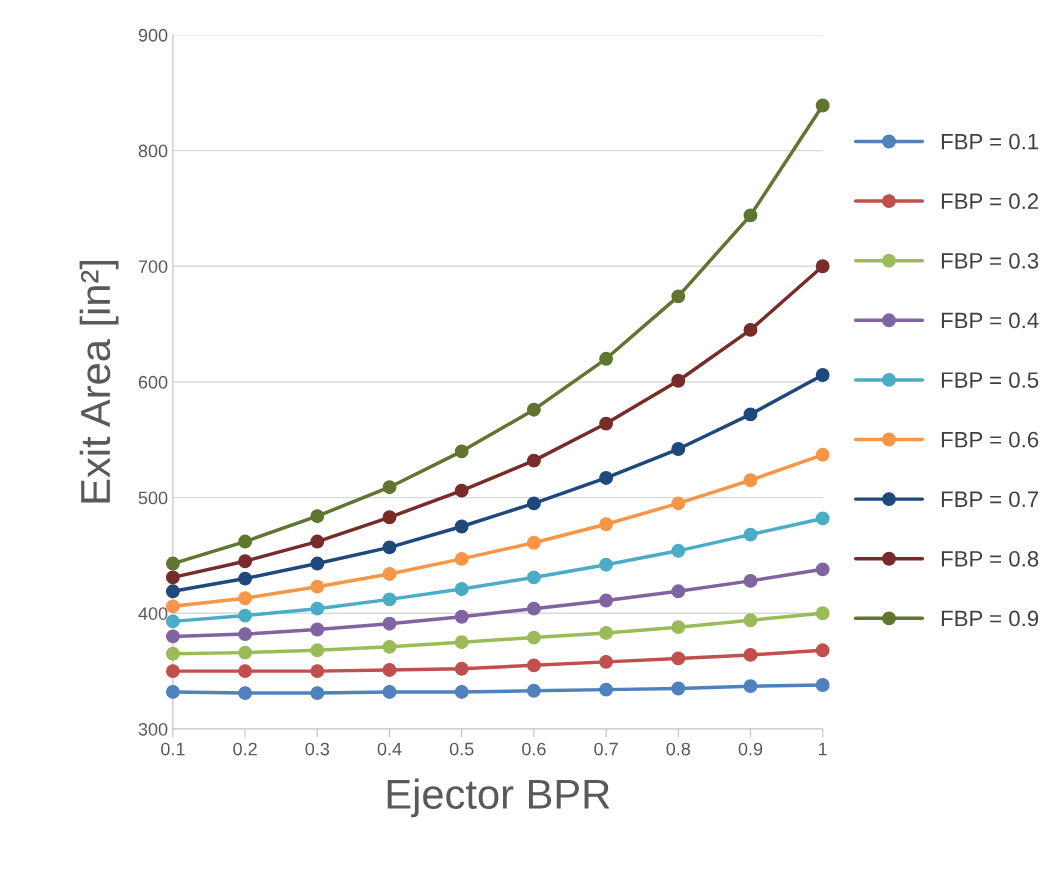  Describe the element at coordinates (153, 613) in the screenshot. I see `y-tick-label: 400` at that location.